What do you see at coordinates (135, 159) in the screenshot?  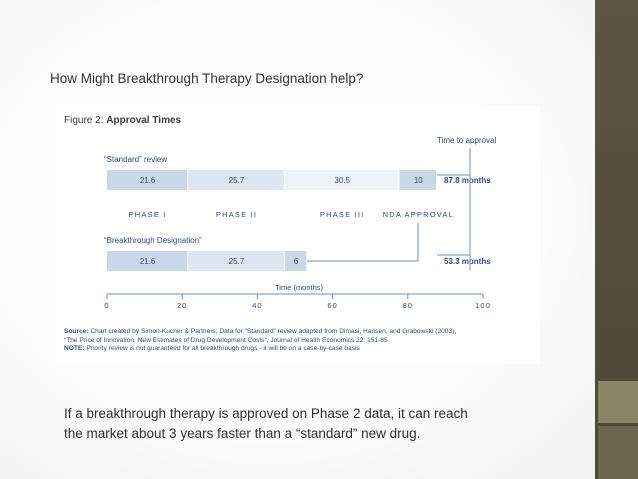 I see `series-label-0: “Standard” review` at bounding box center [135, 159].